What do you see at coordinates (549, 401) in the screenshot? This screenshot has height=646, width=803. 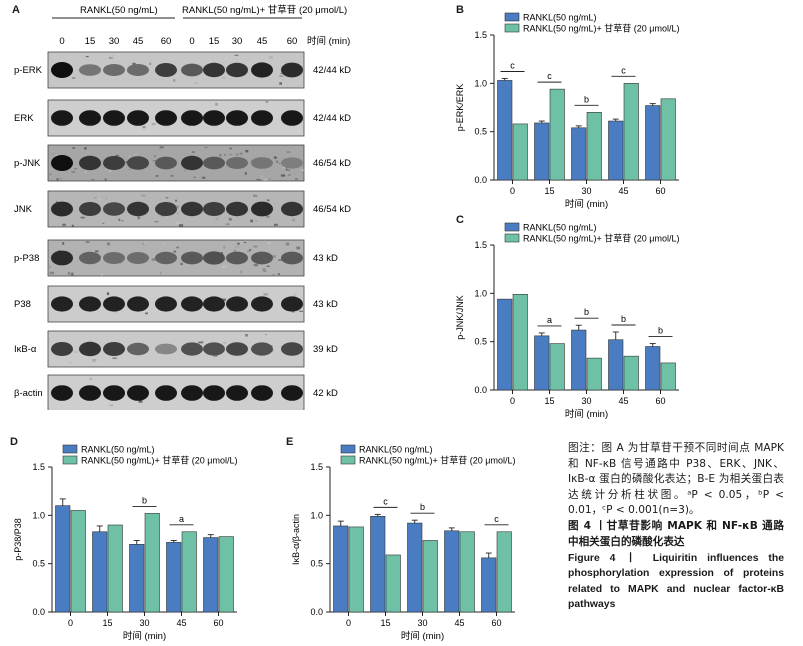 I see `x-tick-label: 15` at bounding box center [549, 401].